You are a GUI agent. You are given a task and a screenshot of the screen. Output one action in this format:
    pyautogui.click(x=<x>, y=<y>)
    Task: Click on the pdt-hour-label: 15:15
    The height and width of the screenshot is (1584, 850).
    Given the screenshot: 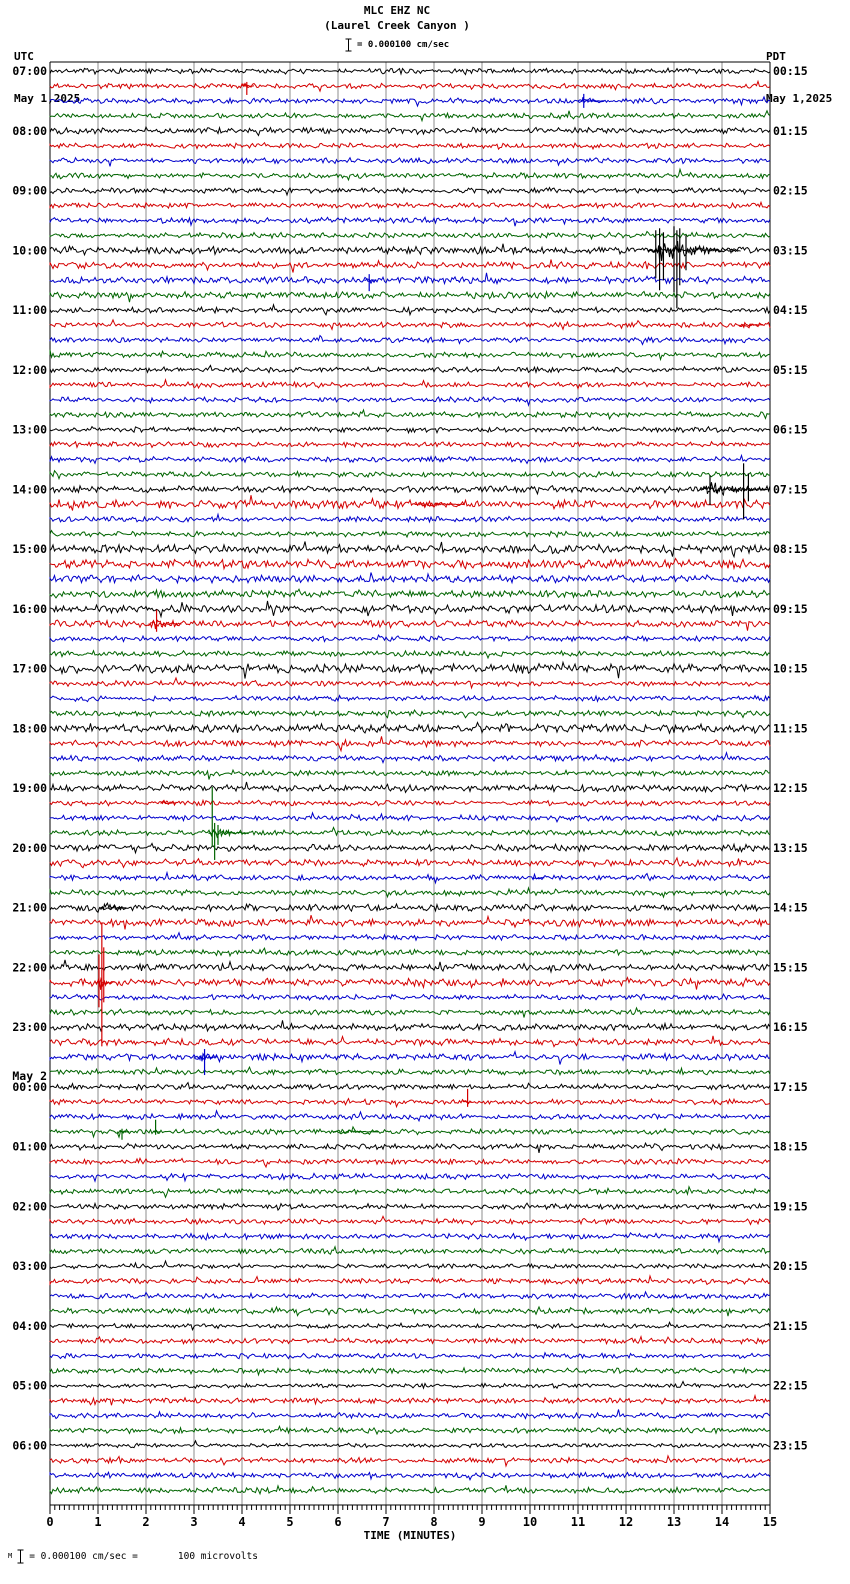 What is the action you would take?
    pyautogui.click(x=790, y=967)
    